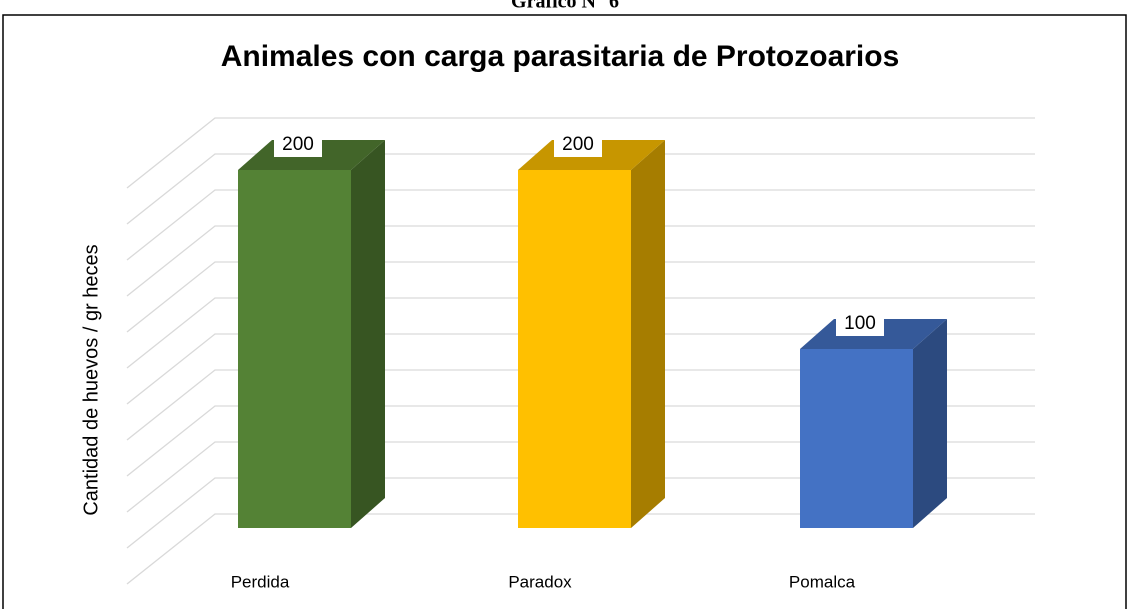  Describe the element at coordinates (822, 581) in the screenshot. I see `x-tick-label: Pomalca` at that location.